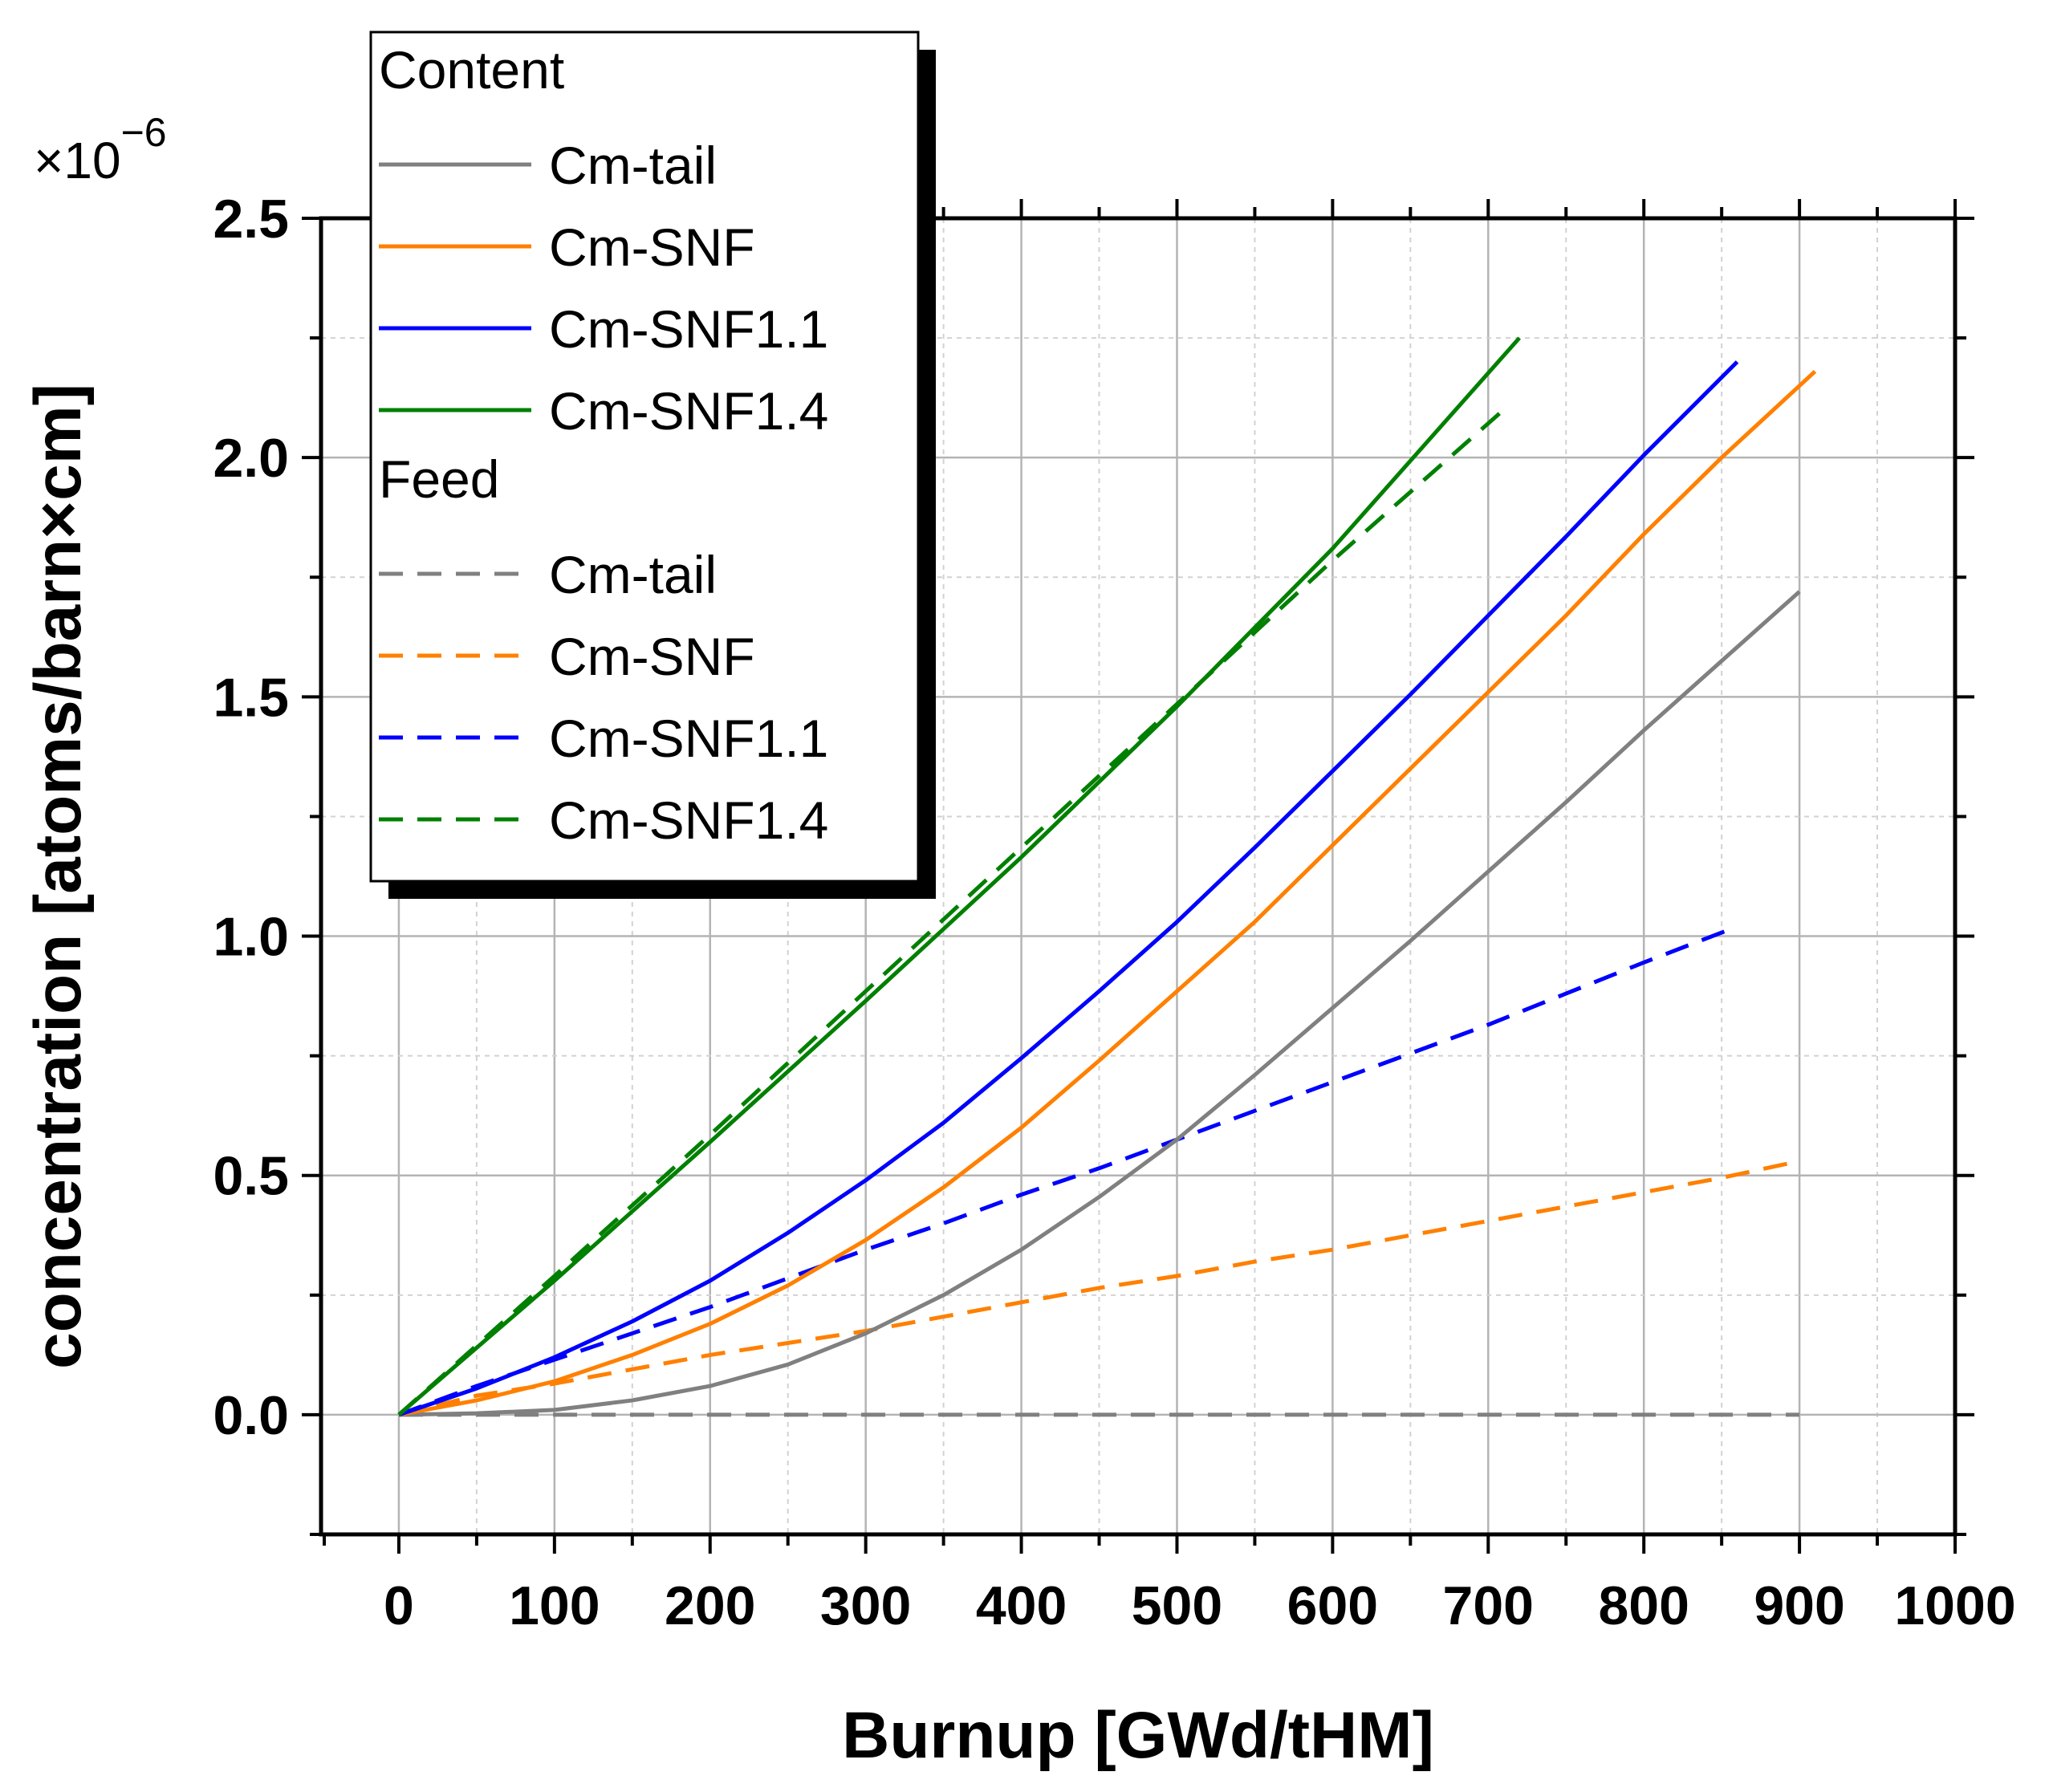  Describe the element at coordinates (1099, 1288) in the screenshot. I see `series-line-feed-cm-snf` at that location.